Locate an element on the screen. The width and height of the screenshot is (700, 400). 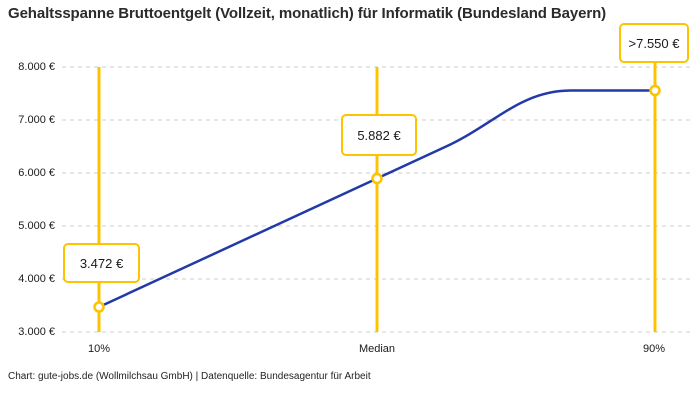
value-callout-p10: 3.472 € is located at coordinates (101, 263).